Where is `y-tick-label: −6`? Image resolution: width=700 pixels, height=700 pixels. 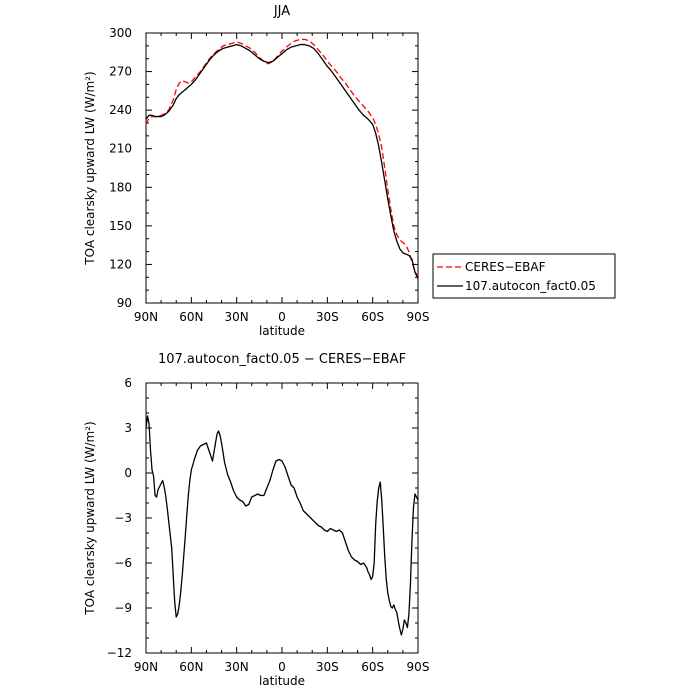
y-tick-label: −6 is located at coordinates (123, 563).